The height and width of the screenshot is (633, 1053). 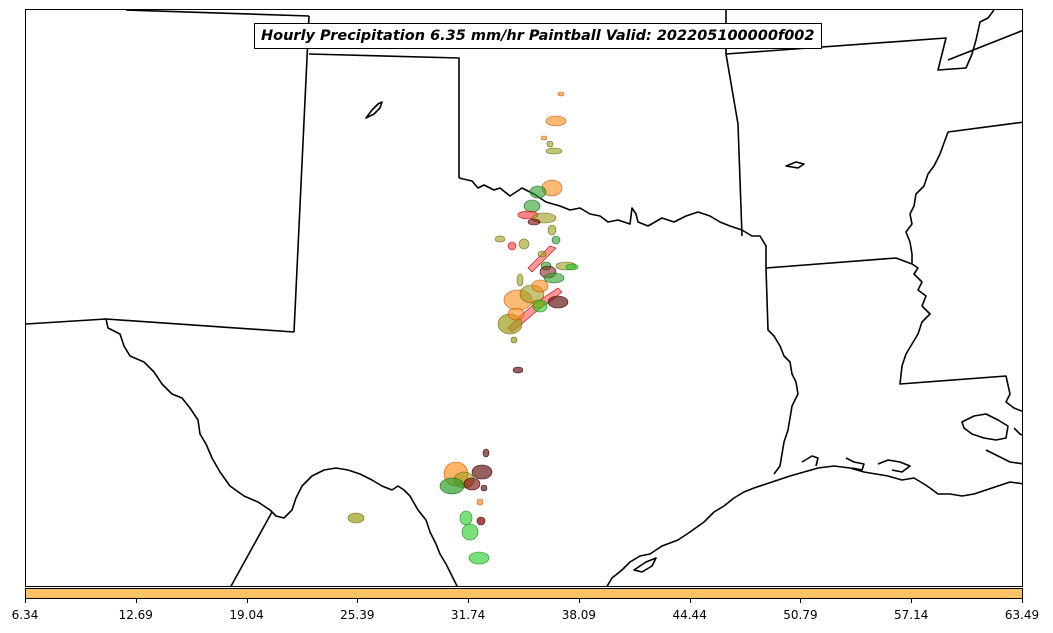 What do you see at coordinates (800, 615) in the screenshot?
I see `colorbar-tick-label: 50.79` at bounding box center [800, 615].